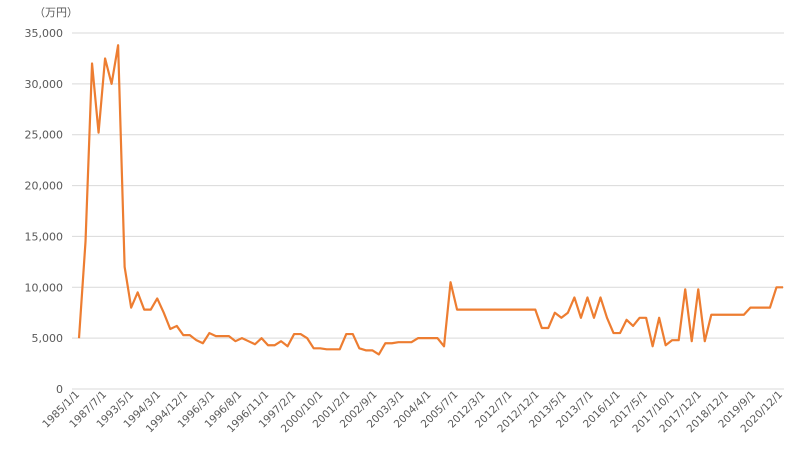 This screenshot has width=800, height=455. Describe the element at coordinates (48, 338) in the screenshot. I see `y-tick-label: 5,000` at that location.